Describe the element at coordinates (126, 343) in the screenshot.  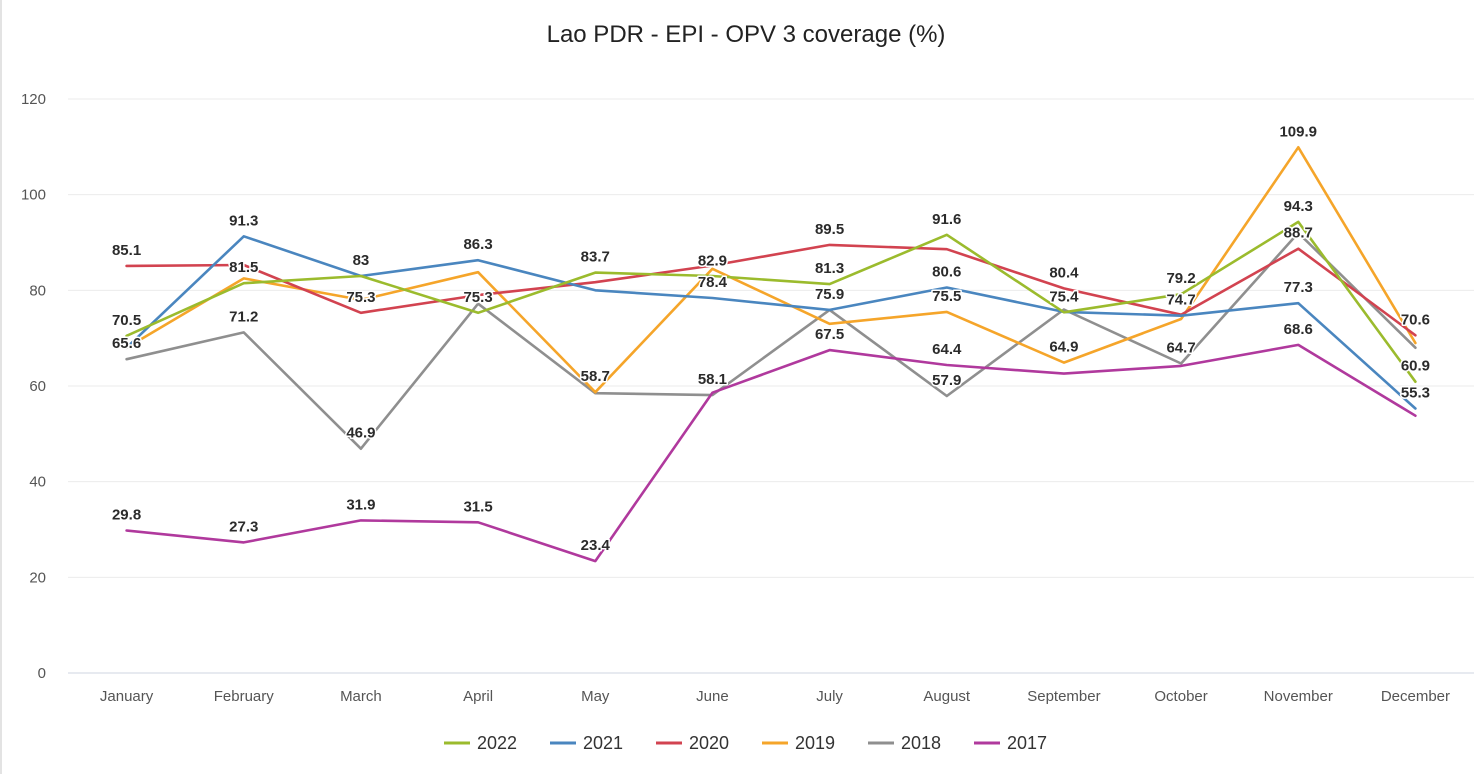
I see `data-label: 65.6` at that location.